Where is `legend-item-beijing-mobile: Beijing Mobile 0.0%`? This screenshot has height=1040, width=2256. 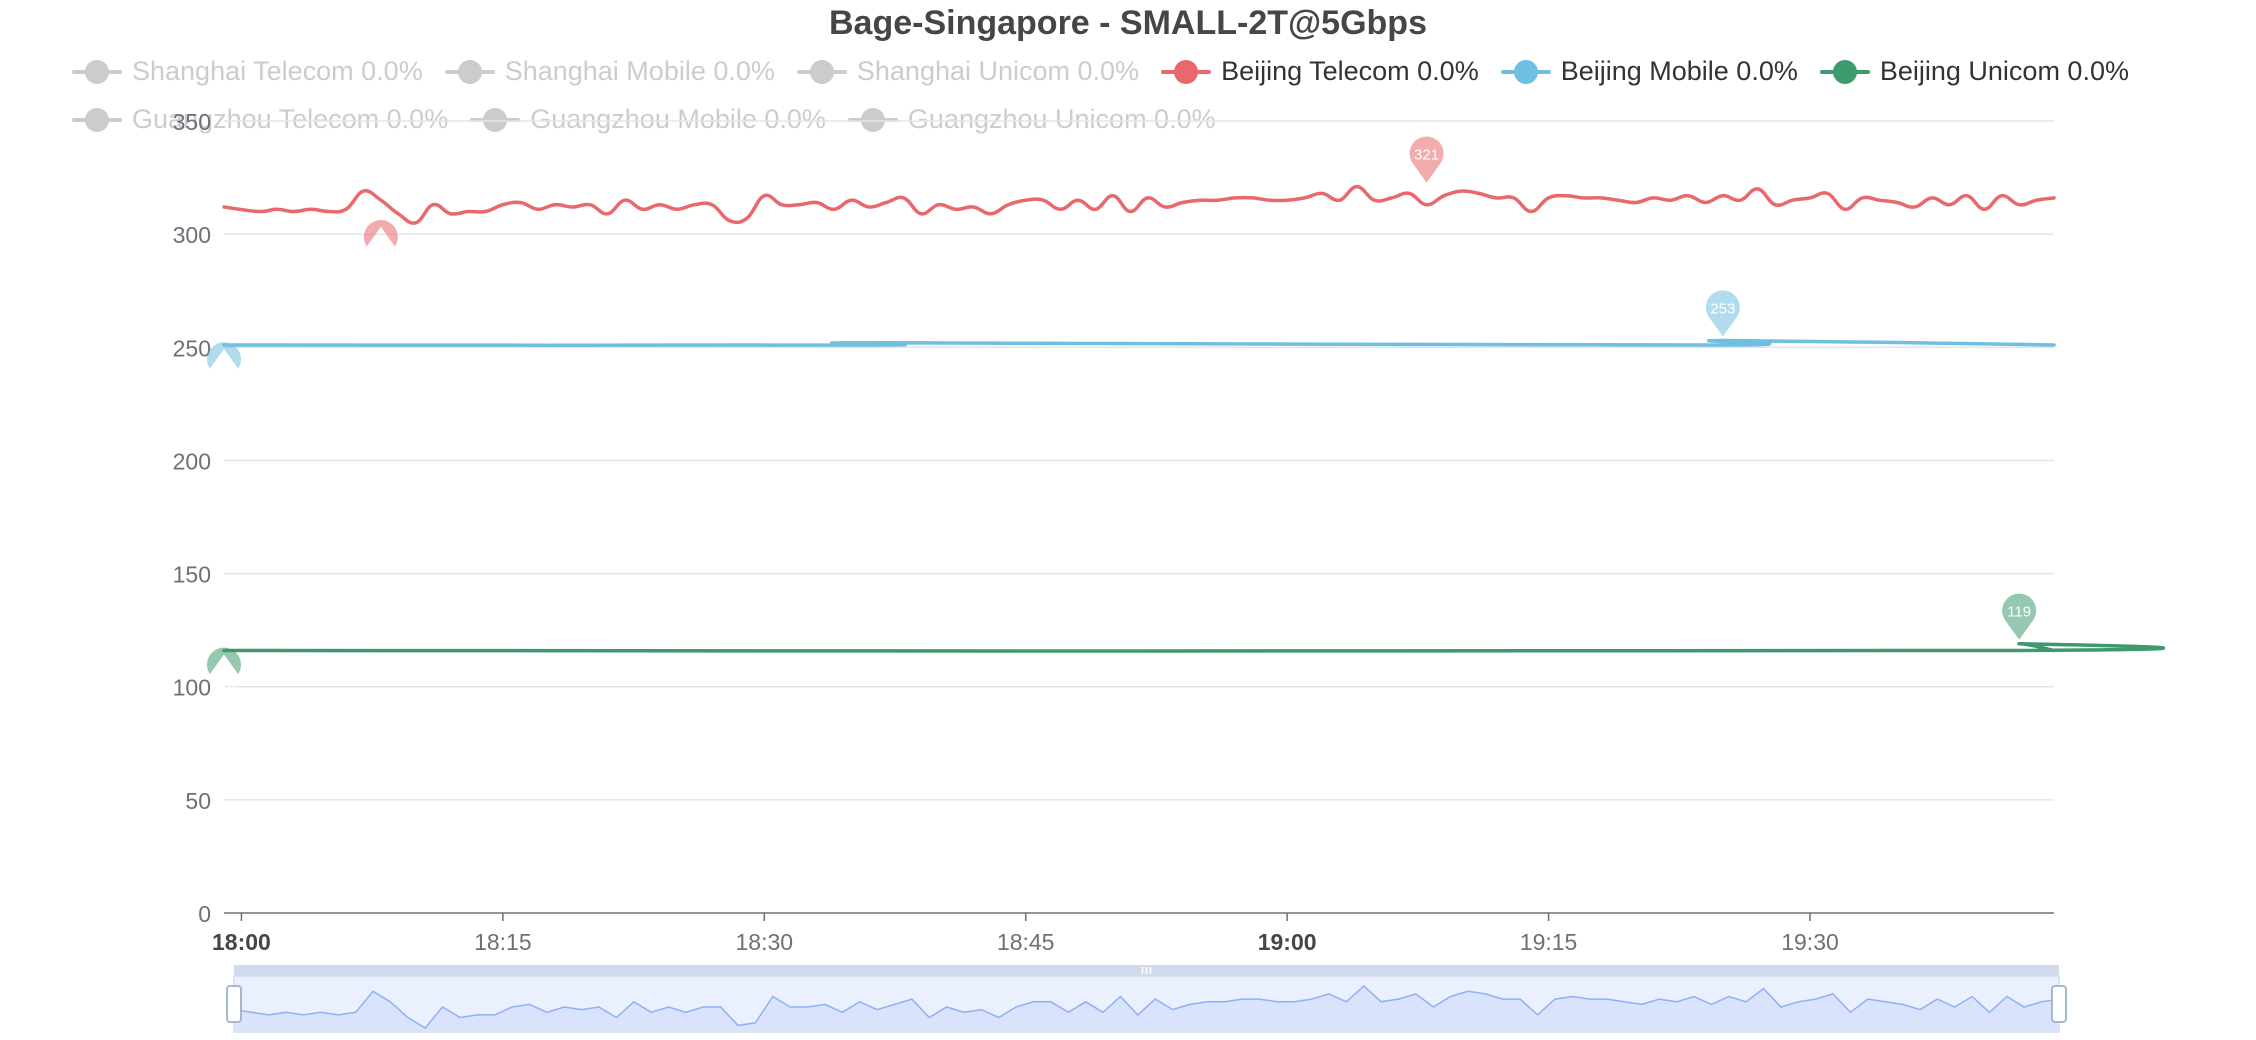
legend-item-beijing-mobile: Beijing Mobile 0.0% is located at coordinates (1649, 71).